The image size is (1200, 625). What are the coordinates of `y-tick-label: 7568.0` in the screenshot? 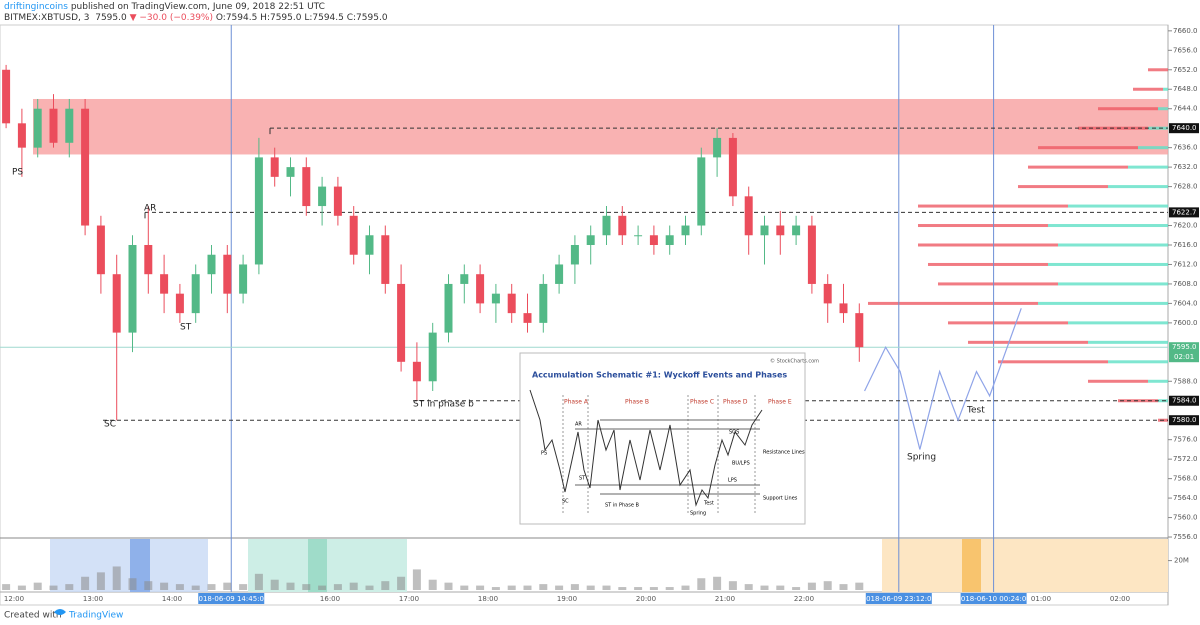 It's located at (1185, 479).